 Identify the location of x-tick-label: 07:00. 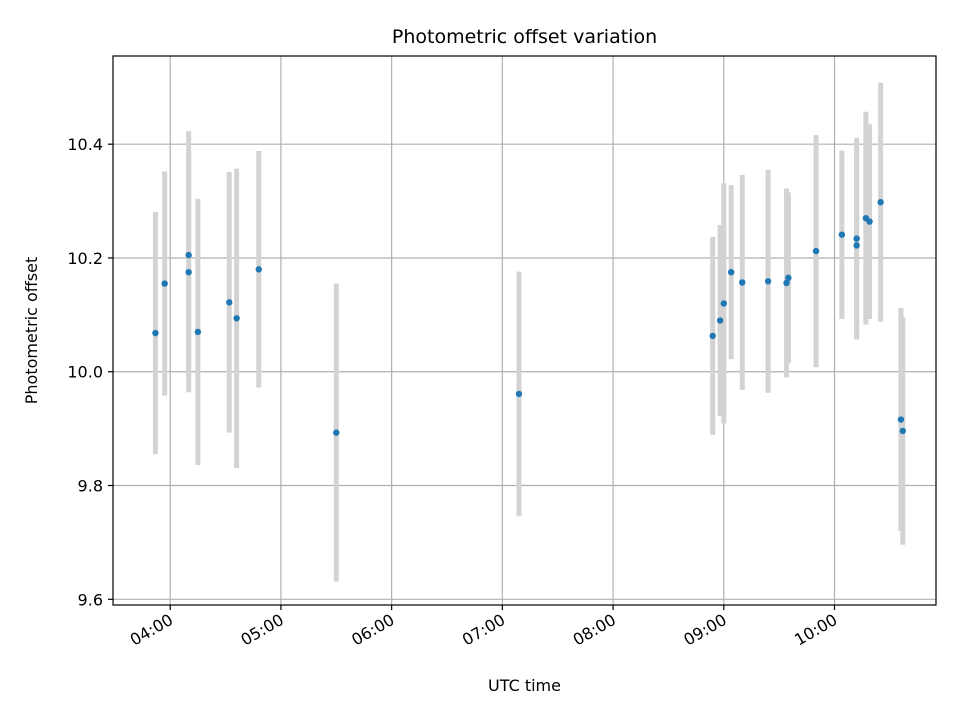
(483, 630).